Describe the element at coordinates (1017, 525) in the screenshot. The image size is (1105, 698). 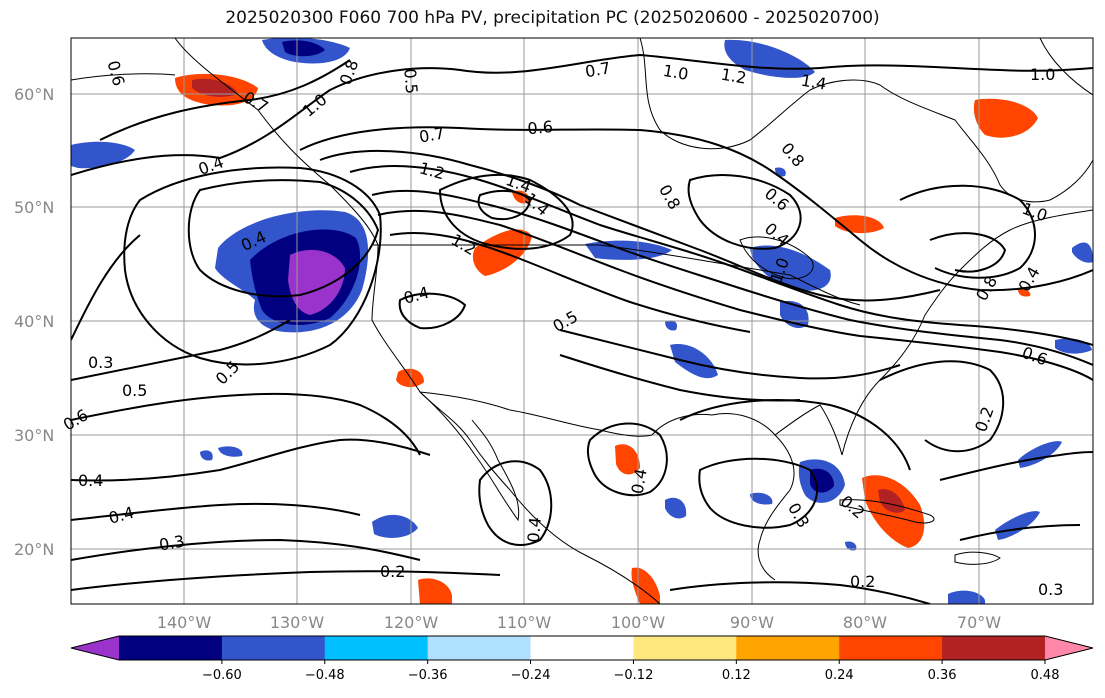
I see `precip-area-caribbean-e` at that location.